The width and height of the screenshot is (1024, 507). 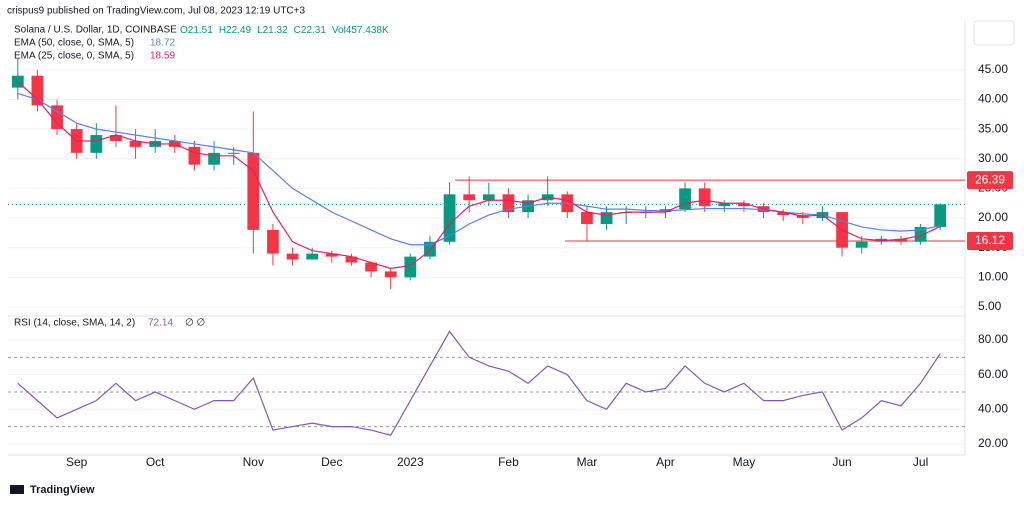 I want to click on y-tick-label: 5.00, so click(x=990, y=306).